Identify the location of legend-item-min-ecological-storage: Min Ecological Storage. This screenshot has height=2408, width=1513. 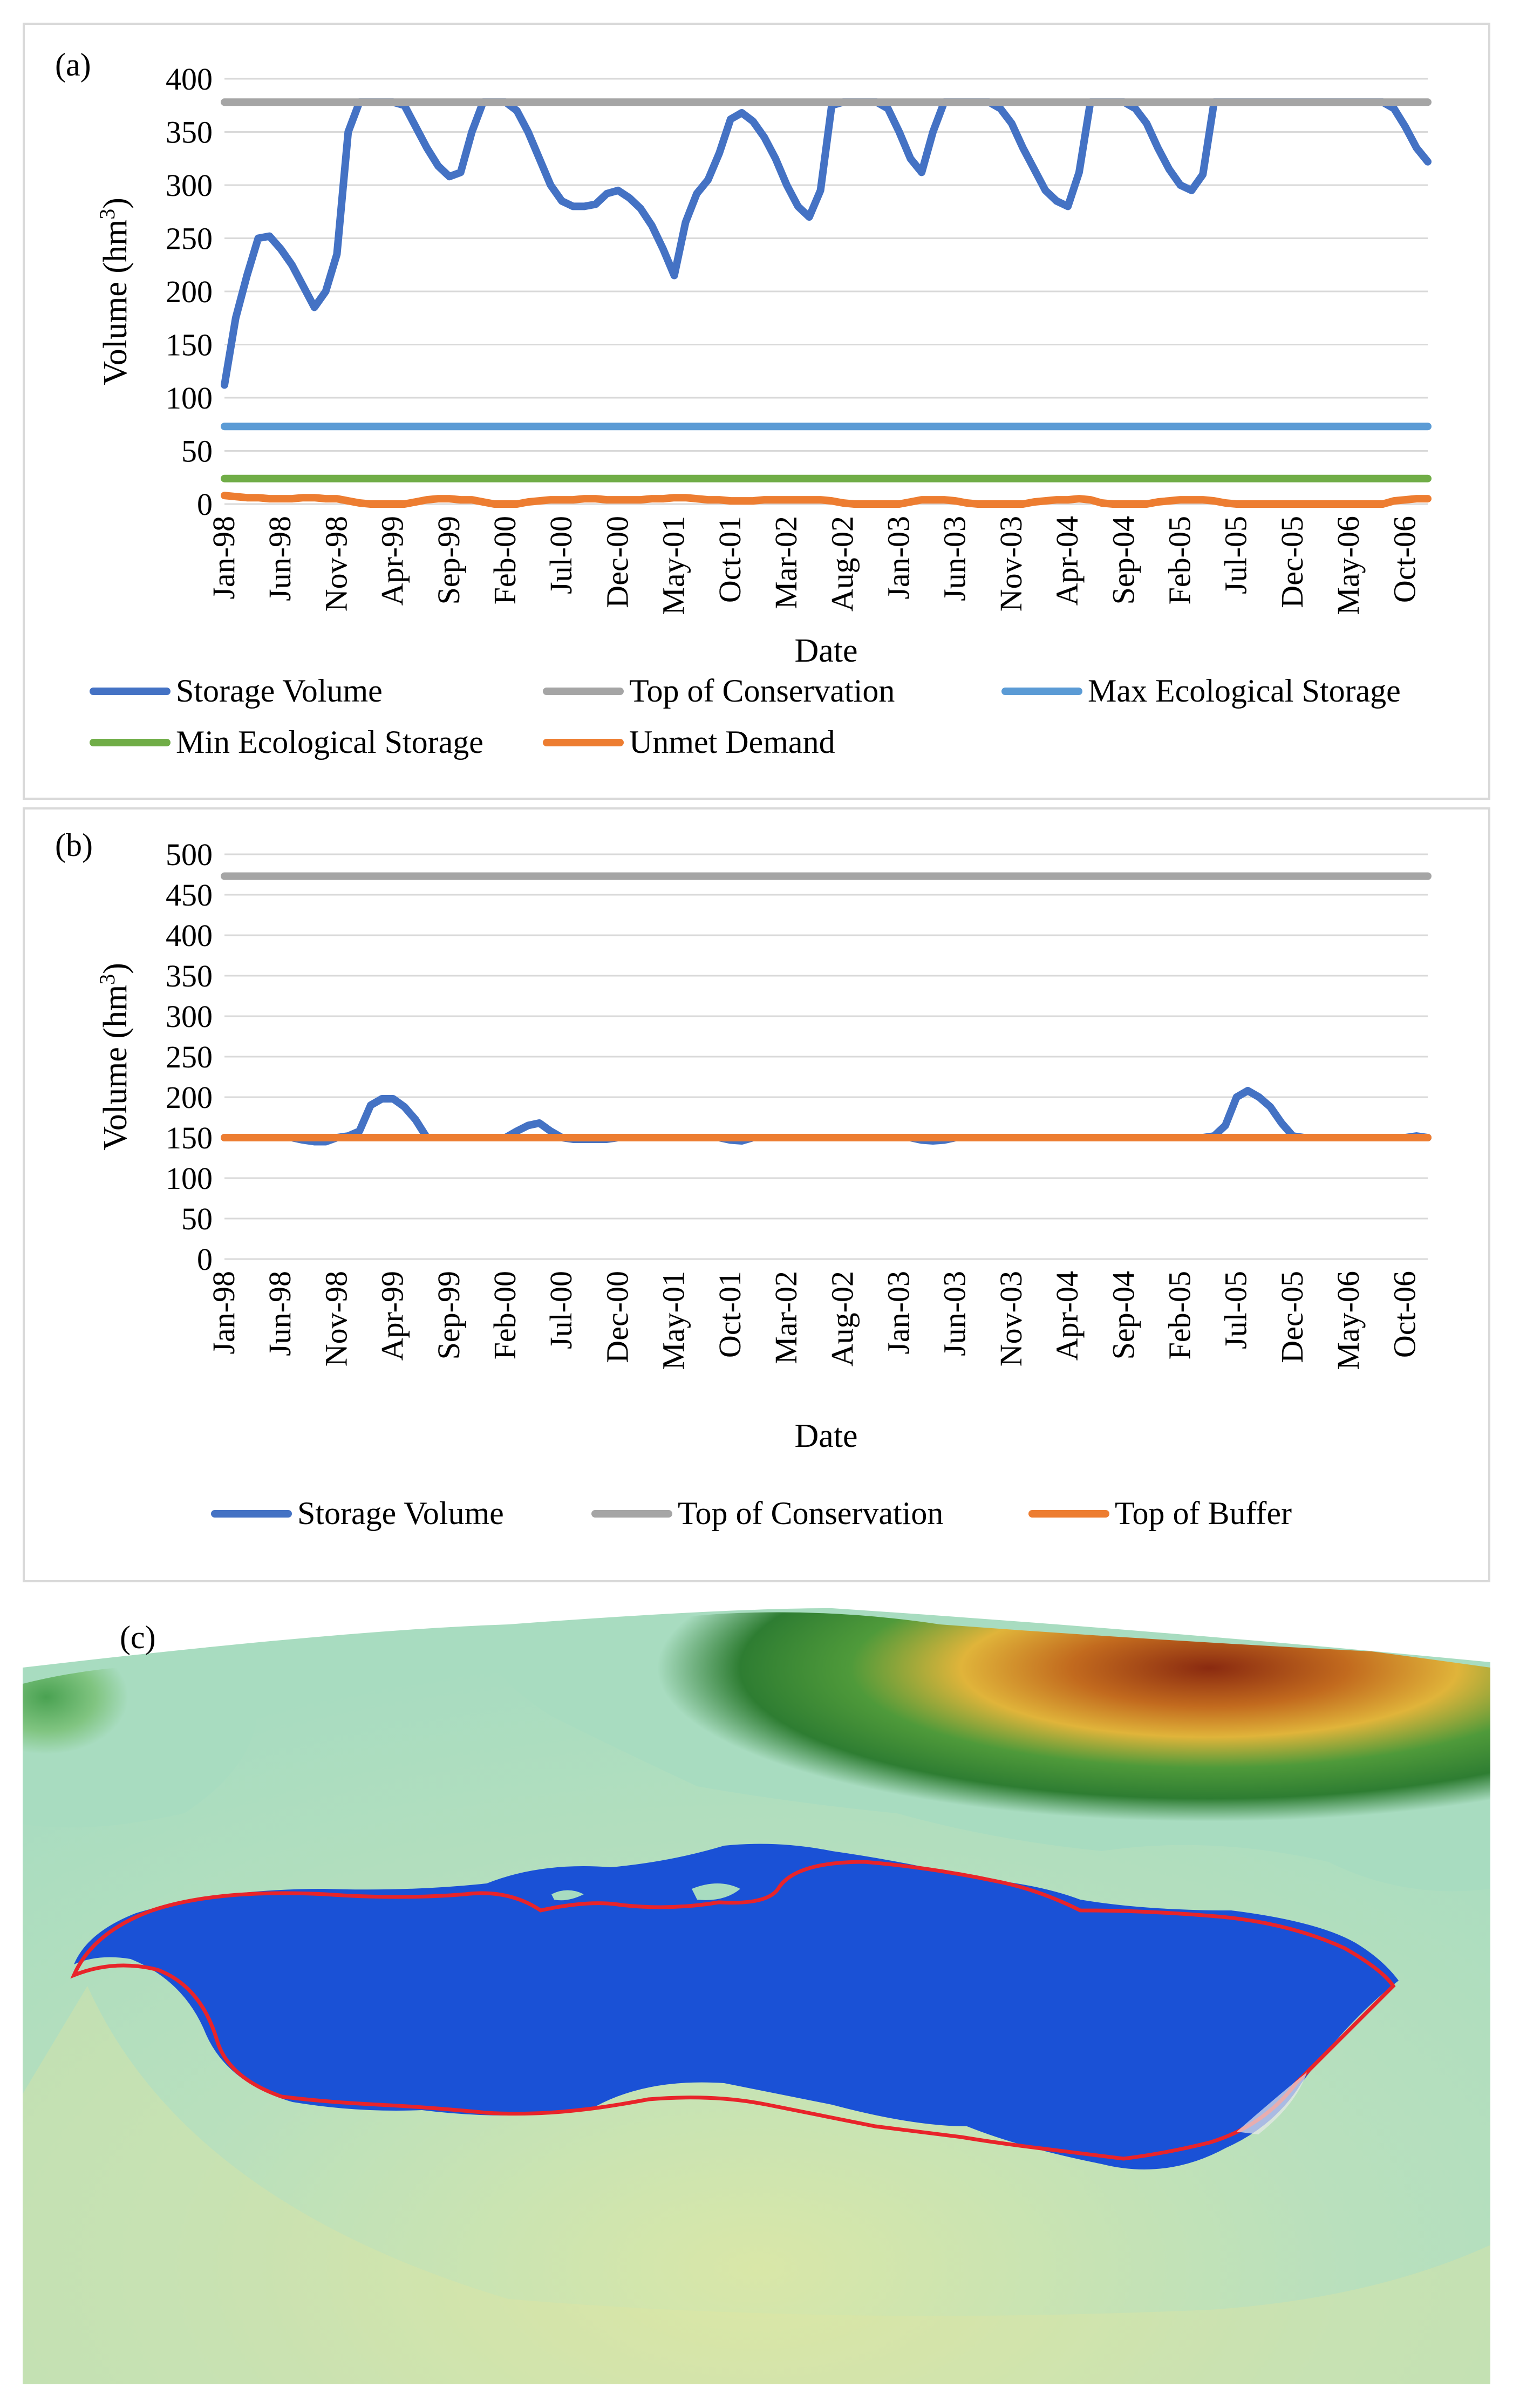
(286, 742).